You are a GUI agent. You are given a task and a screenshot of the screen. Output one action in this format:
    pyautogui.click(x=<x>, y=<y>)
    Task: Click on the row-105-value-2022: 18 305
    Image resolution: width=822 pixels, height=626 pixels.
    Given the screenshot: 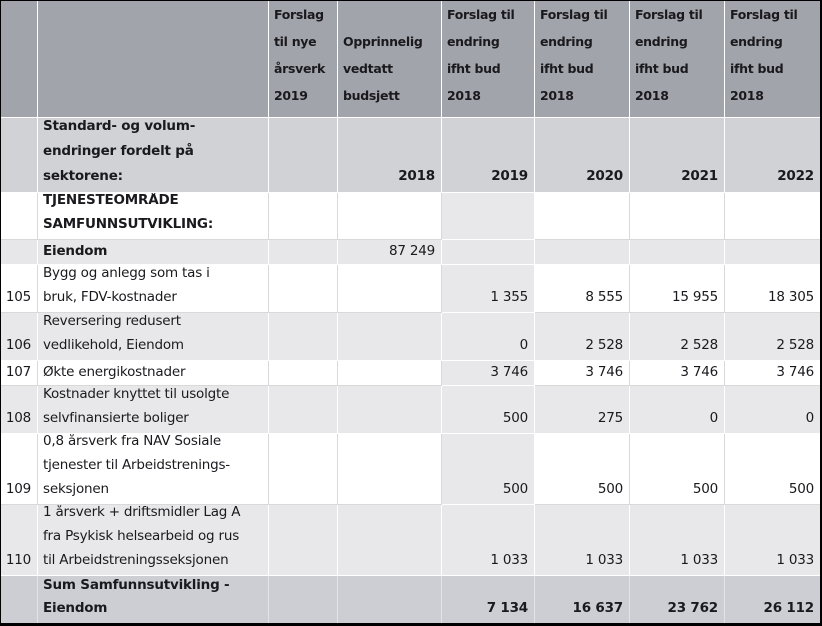 What is the action you would take?
    pyautogui.click(x=772, y=289)
    